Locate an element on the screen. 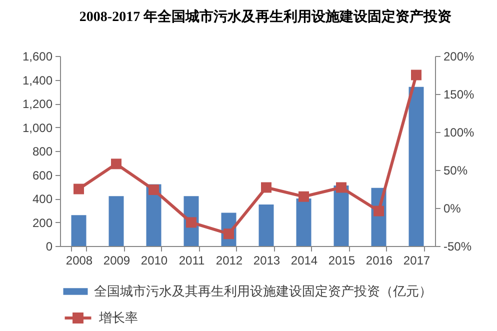 Image resolution: width=497 pixels, height=331 pixels. legend-label: 全国城市污水及其再生利用设施建设固定资产投资（亿元） is located at coordinates (263, 291).